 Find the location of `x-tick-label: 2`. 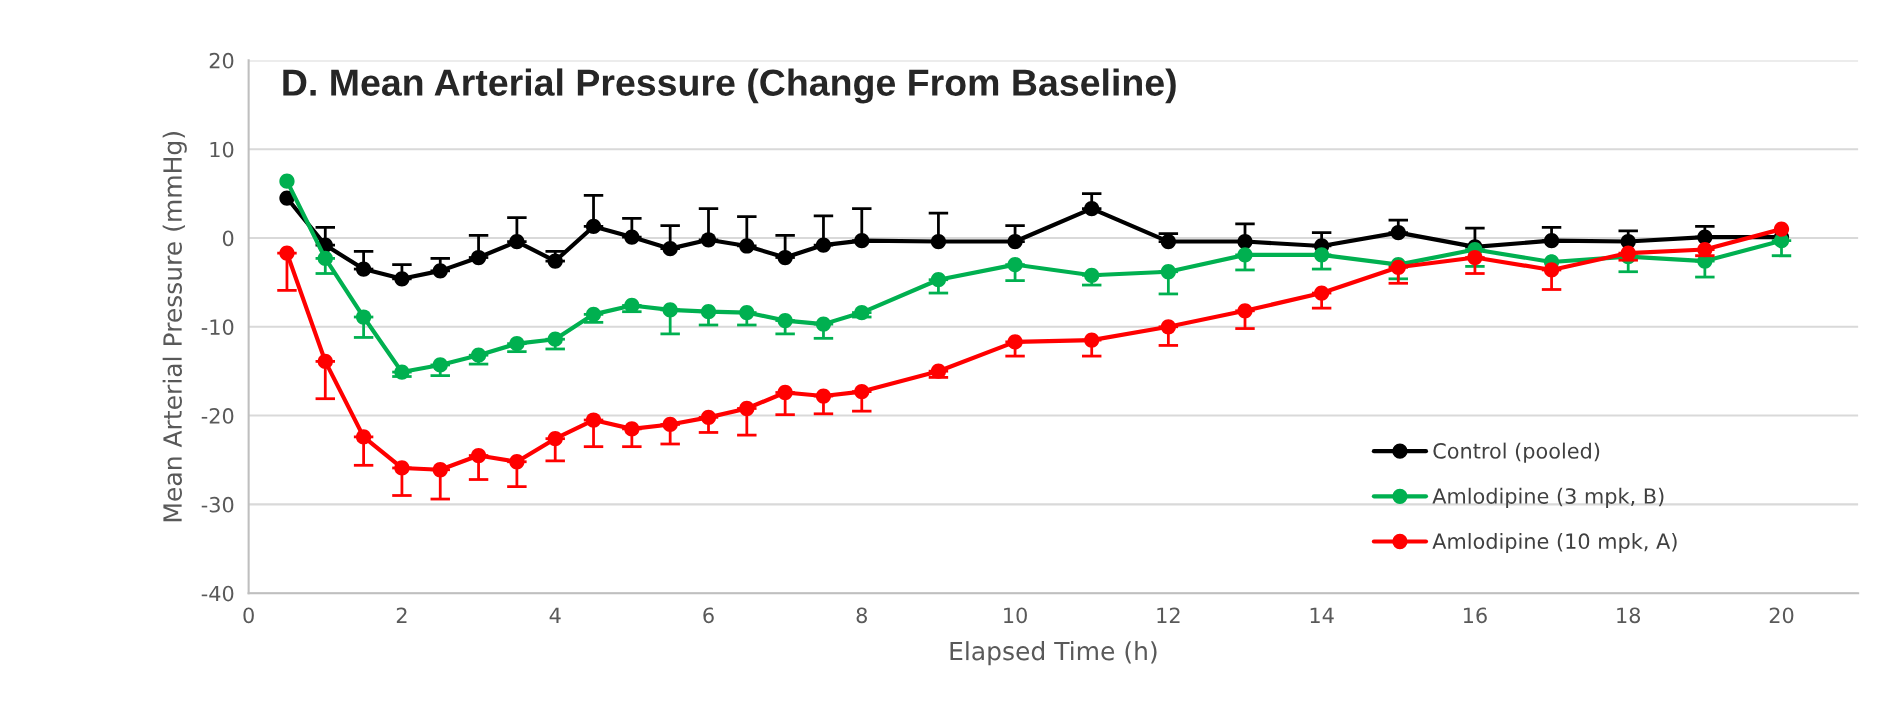

x-tick-label: 2 is located at coordinates (401, 615).